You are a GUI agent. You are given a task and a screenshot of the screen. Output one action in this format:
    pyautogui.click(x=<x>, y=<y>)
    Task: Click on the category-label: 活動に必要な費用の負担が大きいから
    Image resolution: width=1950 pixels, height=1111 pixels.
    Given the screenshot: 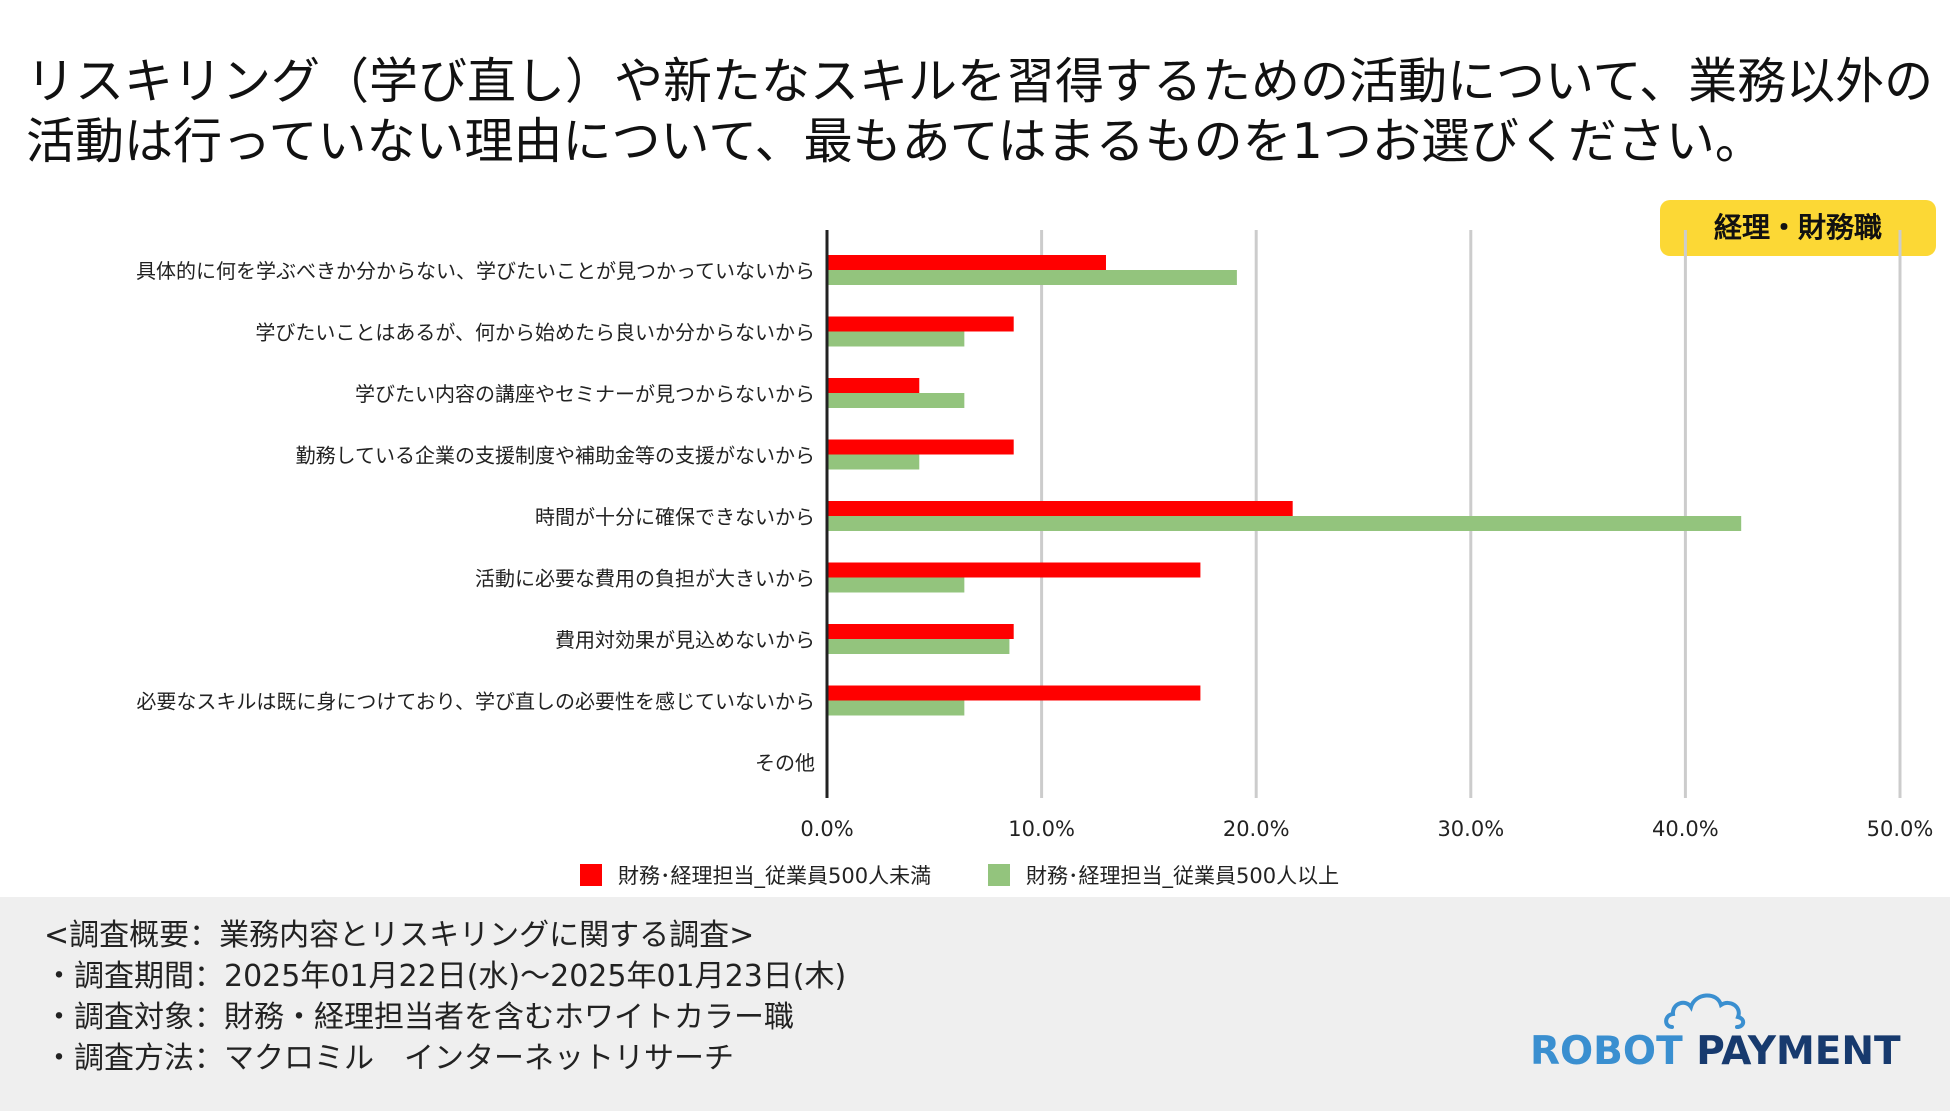 What is the action you would take?
    pyautogui.click(x=645, y=579)
    